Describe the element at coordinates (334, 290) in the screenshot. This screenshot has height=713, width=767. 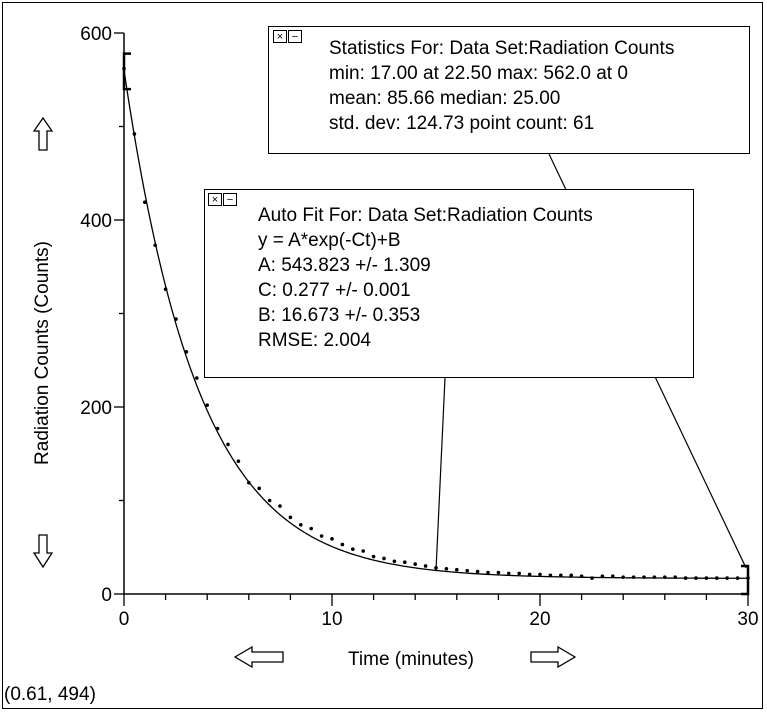
I see `fit-line: C: 0.277 +/- 0.001` at that location.